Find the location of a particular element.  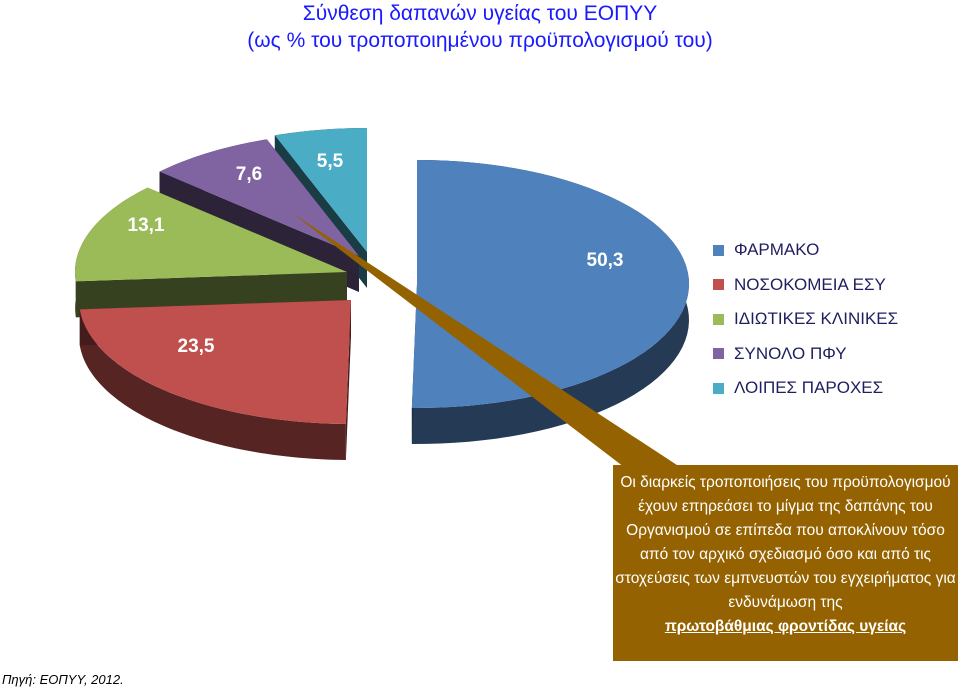

legend-label-nosokomeia: ΝΟΣΟΚΟΜΕΙΑ ΕΣΥ is located at coordinates (810, 284).